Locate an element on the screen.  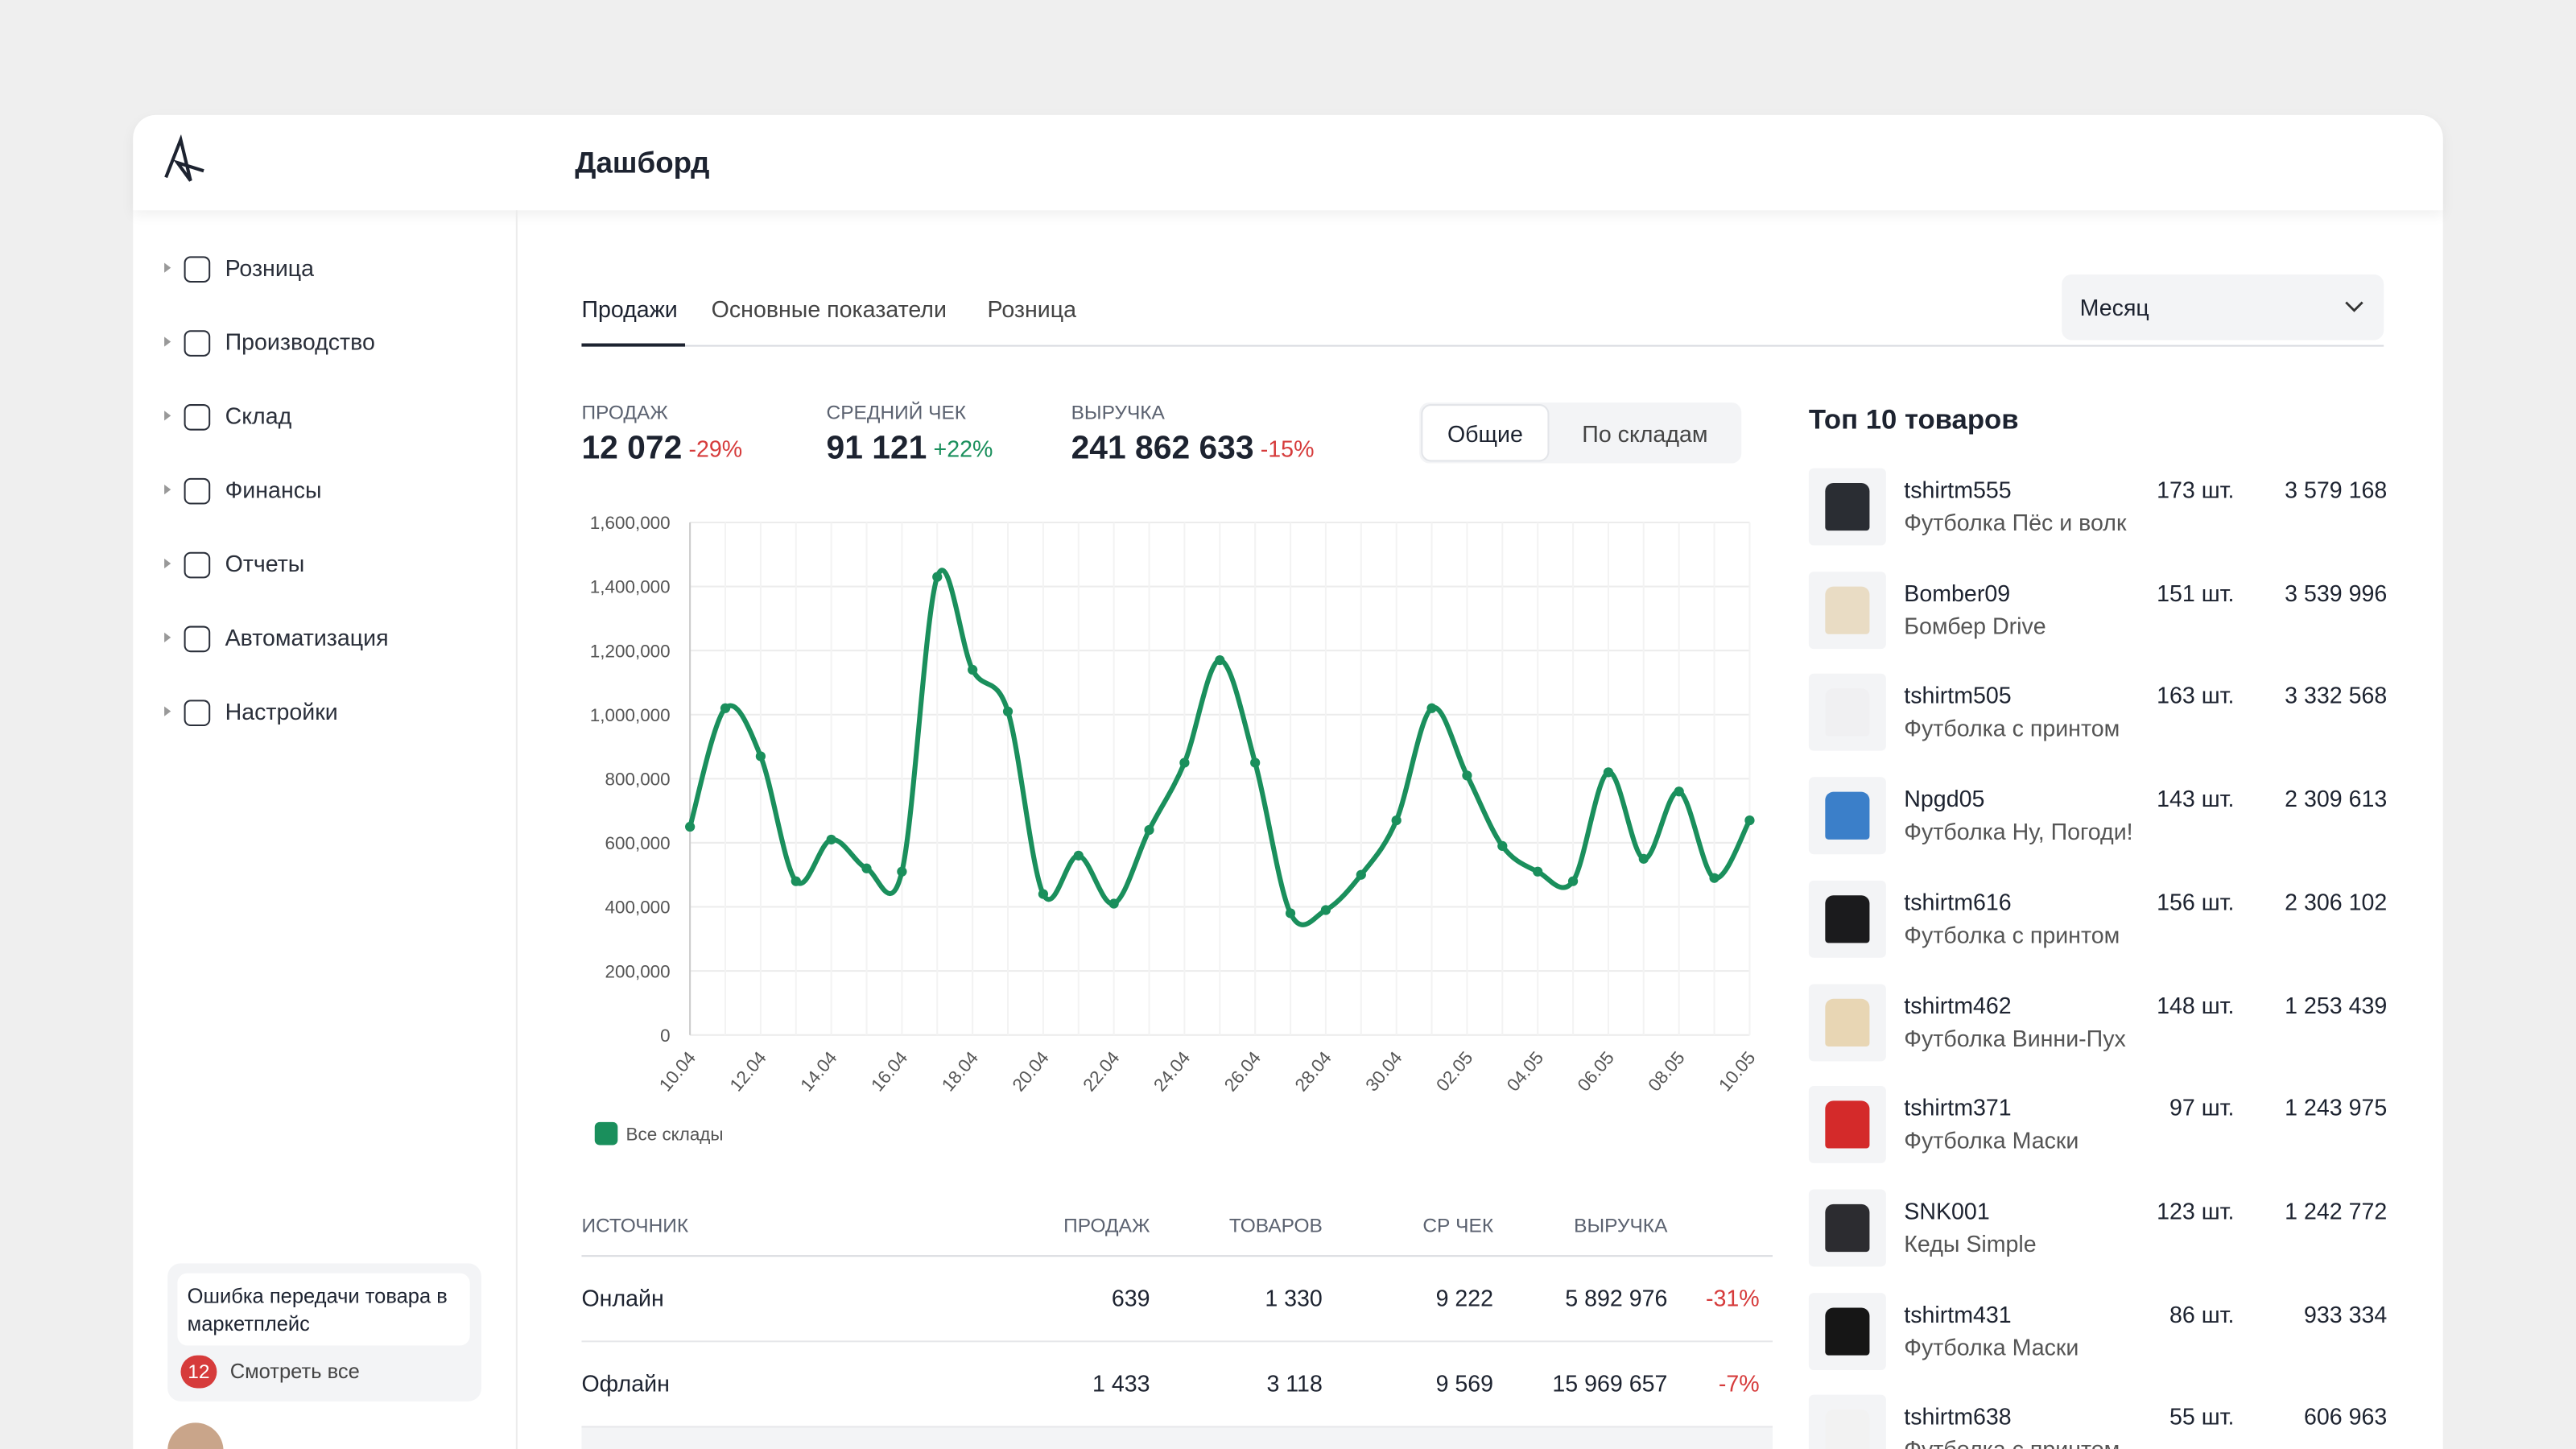
x-tick-label: 14.04 is located at coordinates (818, 1071).